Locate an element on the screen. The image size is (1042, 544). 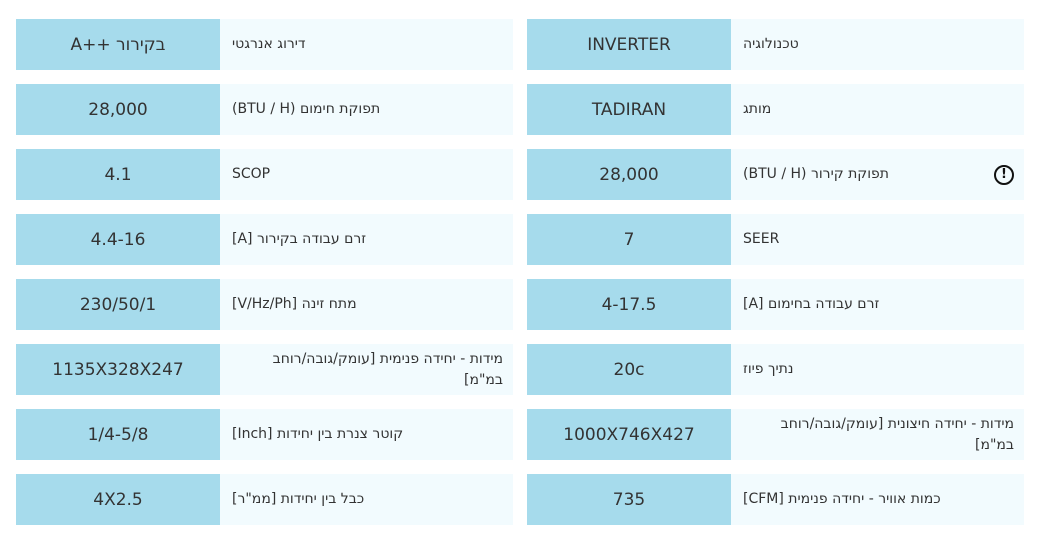
spec-row: SCOP 4.1 is located at coordinates (264, 174).